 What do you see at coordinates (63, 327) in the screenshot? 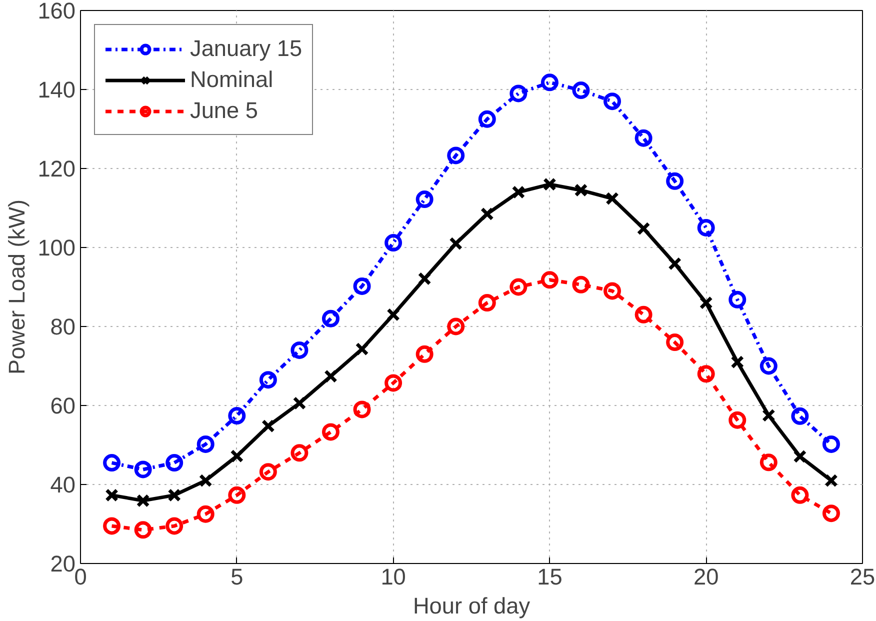
I see `y-tick-label: 80` at bounding box center [63, 327].